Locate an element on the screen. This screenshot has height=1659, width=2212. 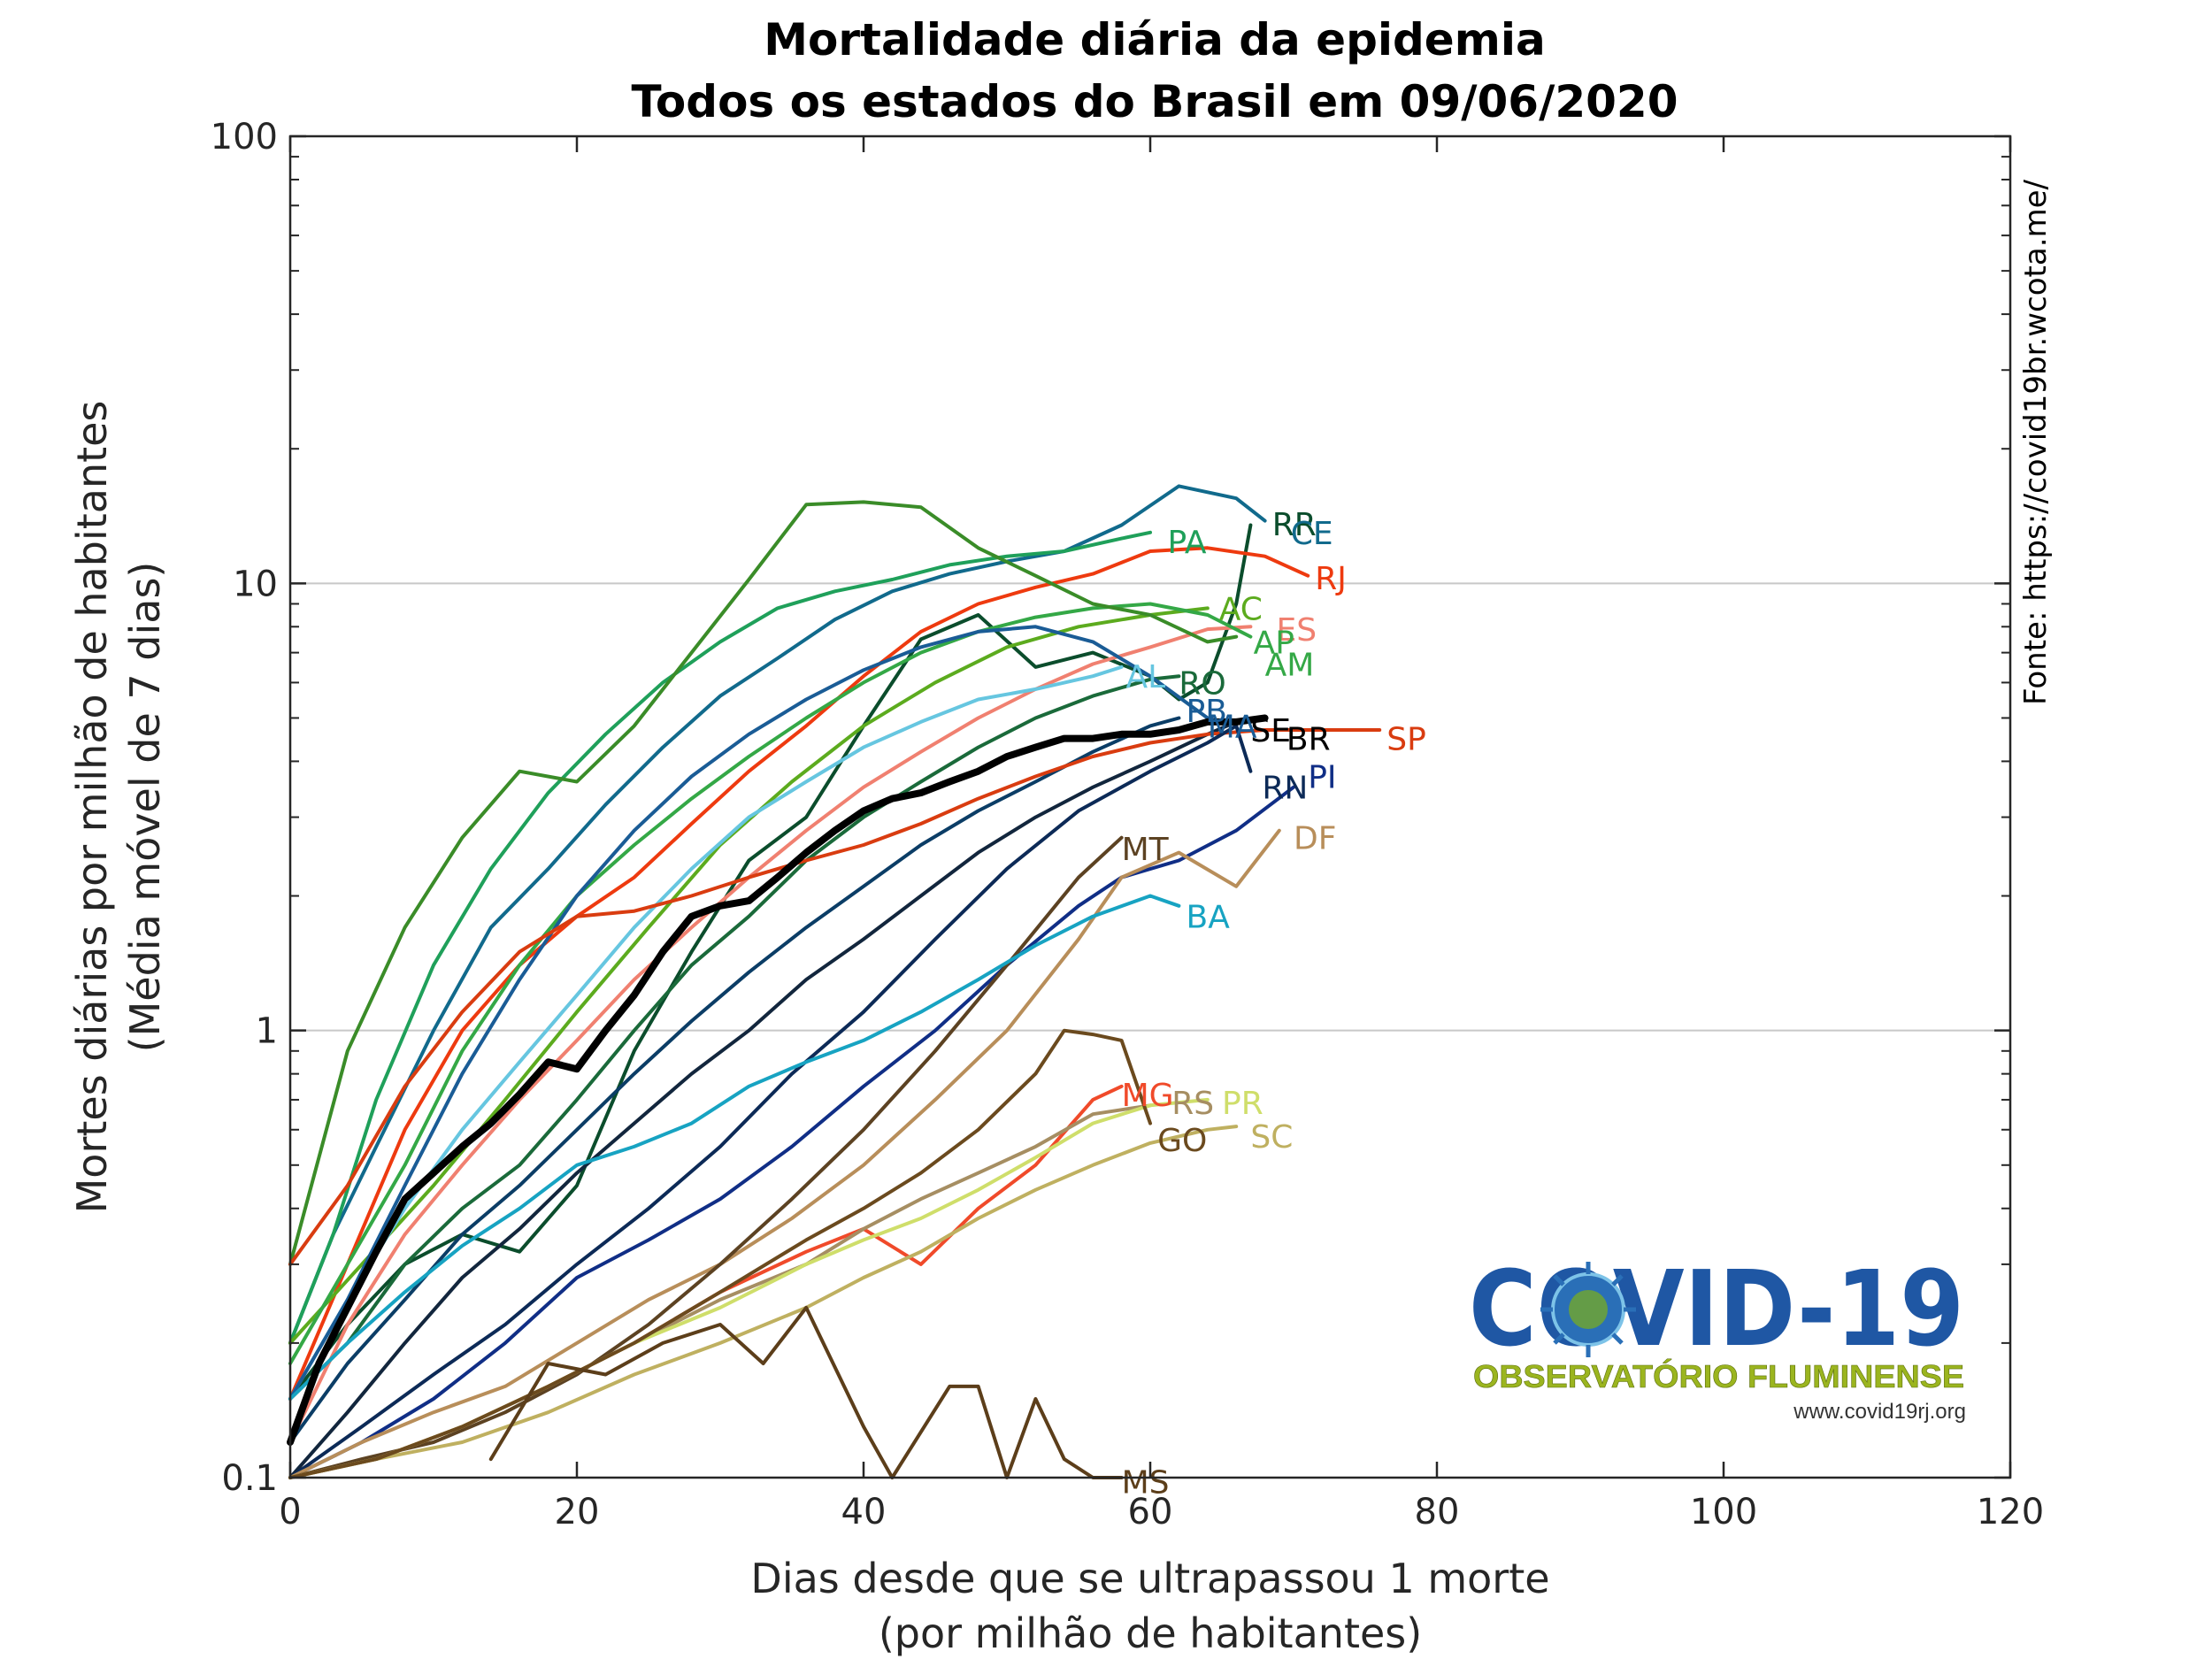
series-label-es: ES is located at coordinates (1297, 631).